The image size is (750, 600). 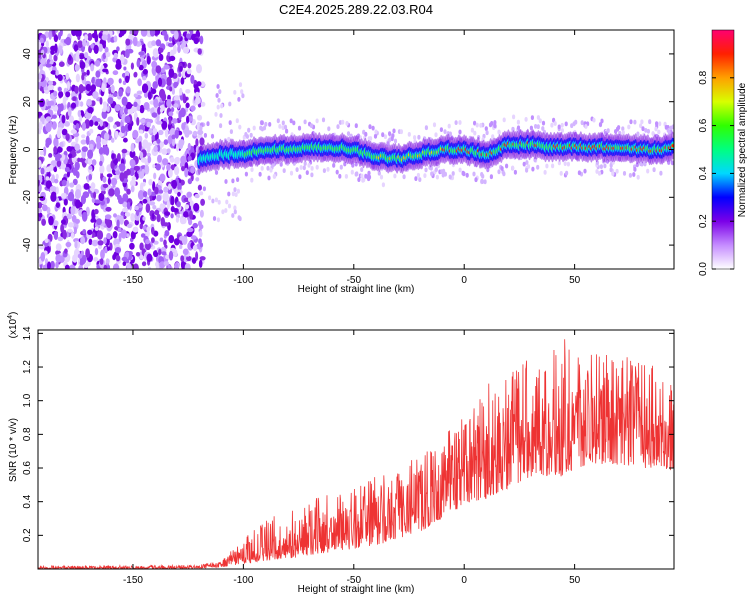 I want to click on snr-multiplier-prefix: (x10, so click(x=13, y=328).